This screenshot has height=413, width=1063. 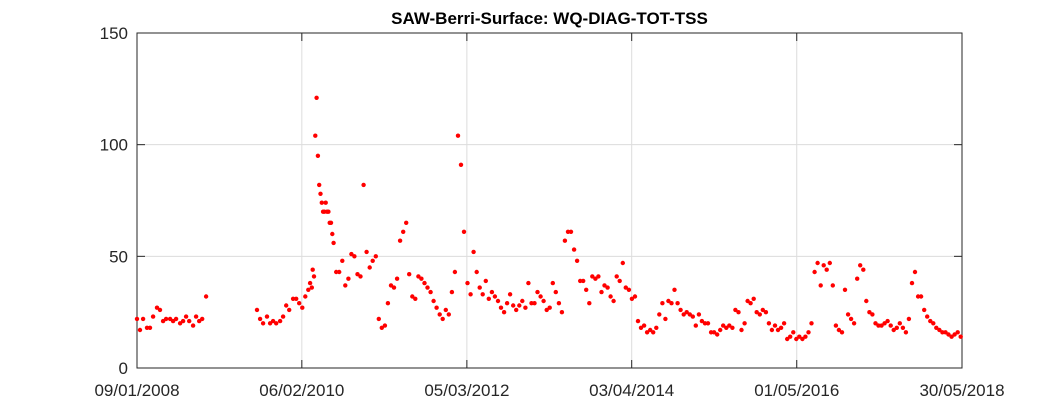 I want to click on y-tick-label: 150, so click(x=114, y=33).